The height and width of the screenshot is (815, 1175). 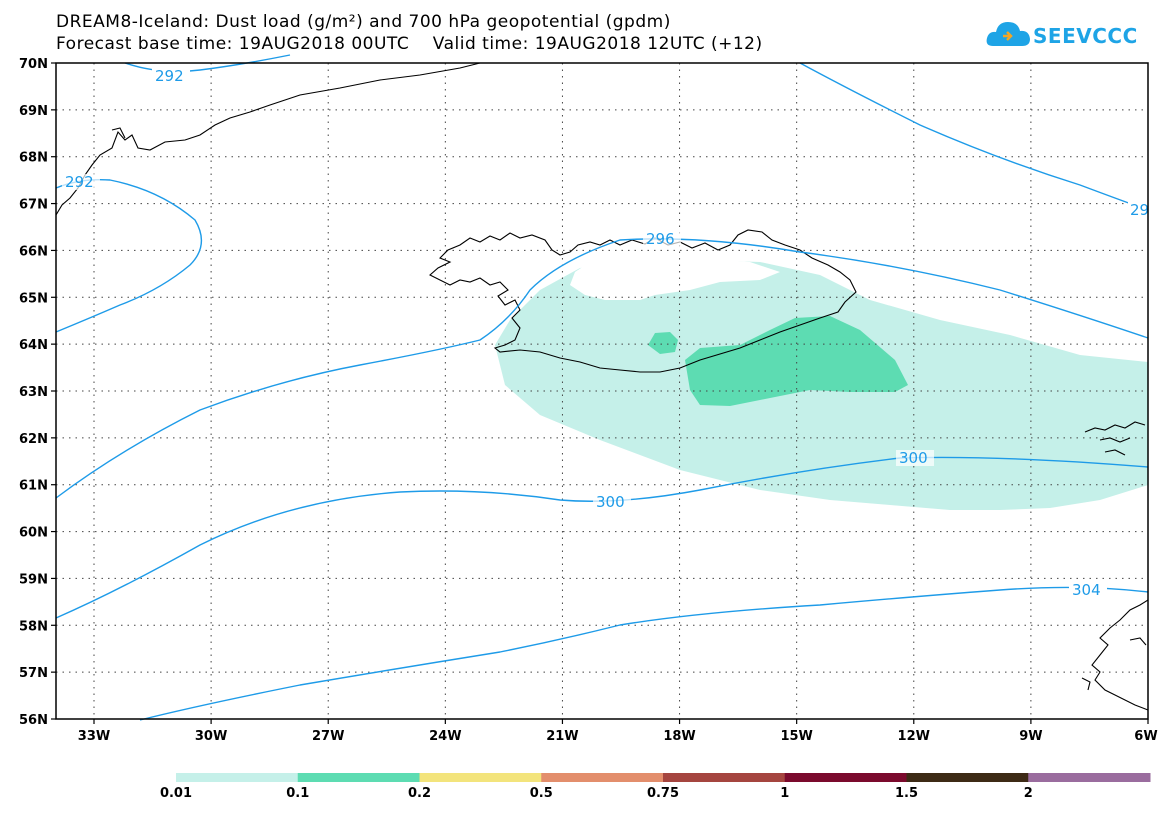 I want to click on lat-label: 63N, so click(x=33, y=392).